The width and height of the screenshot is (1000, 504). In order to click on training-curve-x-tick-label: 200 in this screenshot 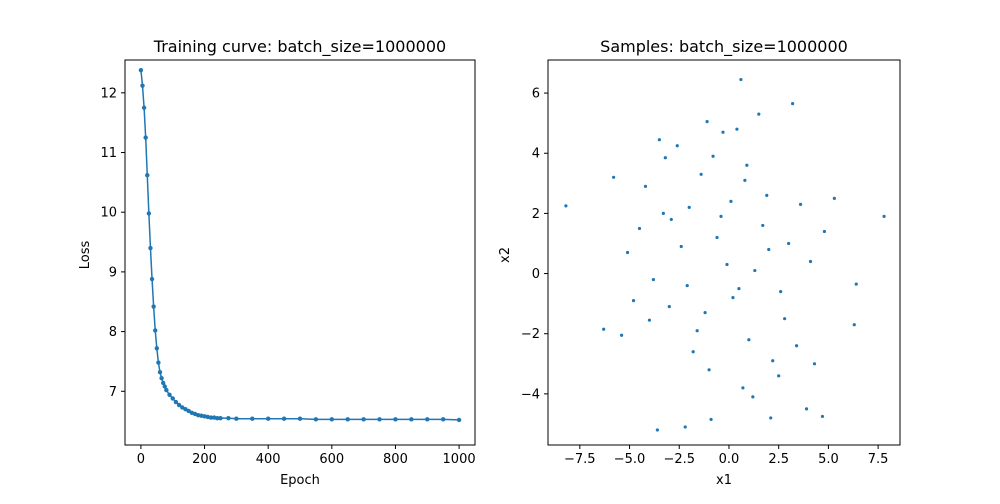, I will do `click(204, 459)`.